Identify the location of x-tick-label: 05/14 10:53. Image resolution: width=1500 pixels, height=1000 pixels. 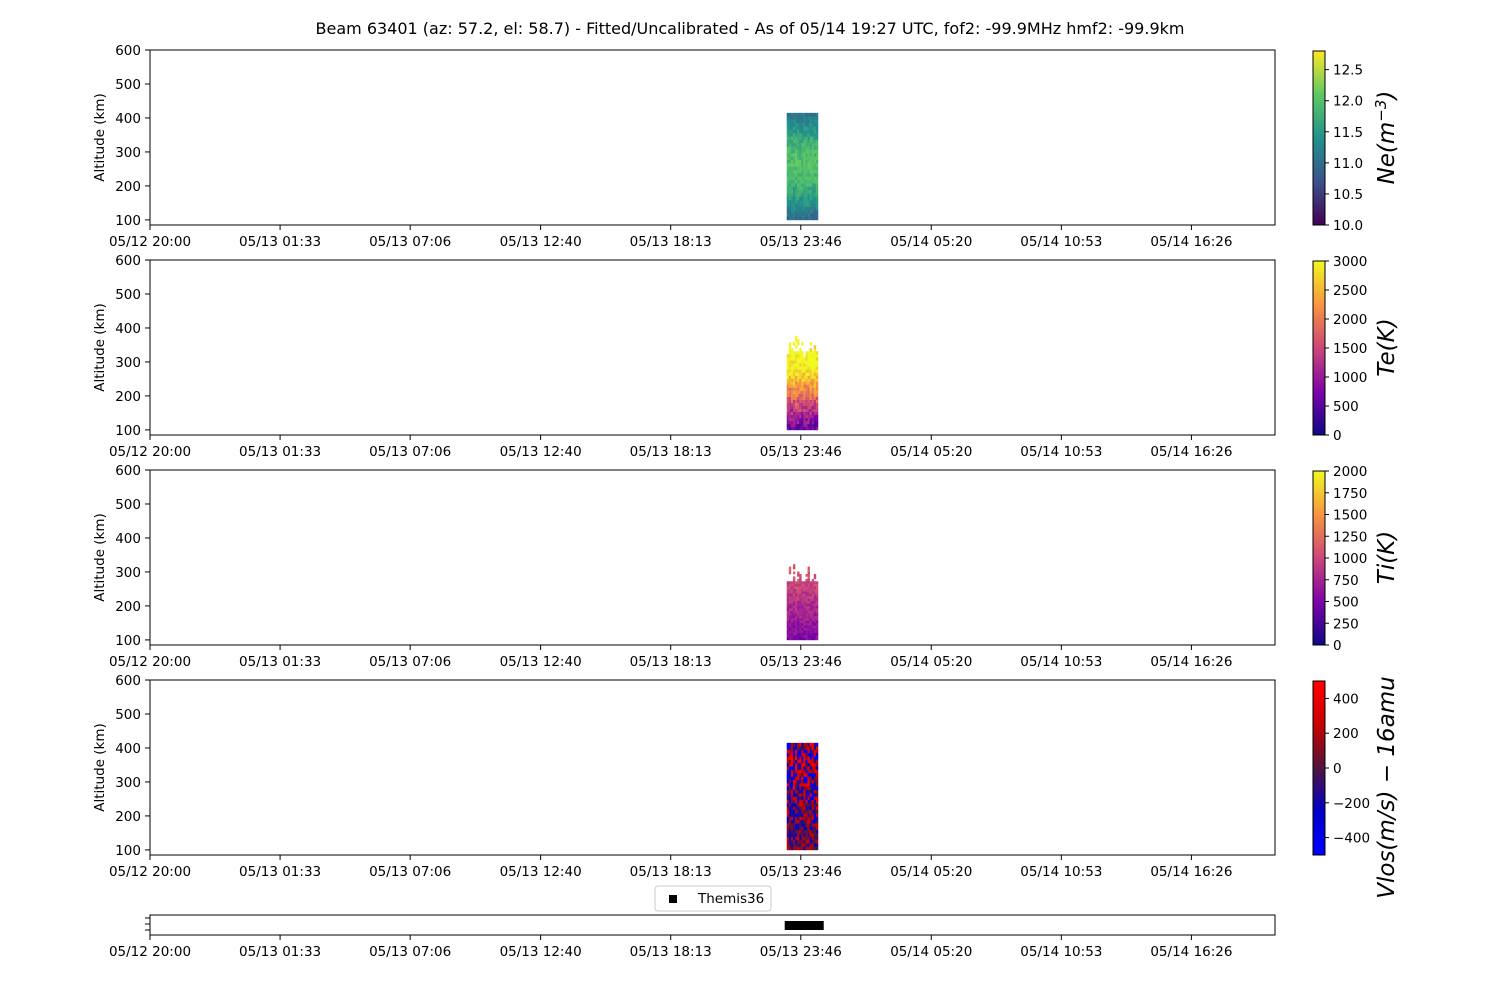
(1061, 952).